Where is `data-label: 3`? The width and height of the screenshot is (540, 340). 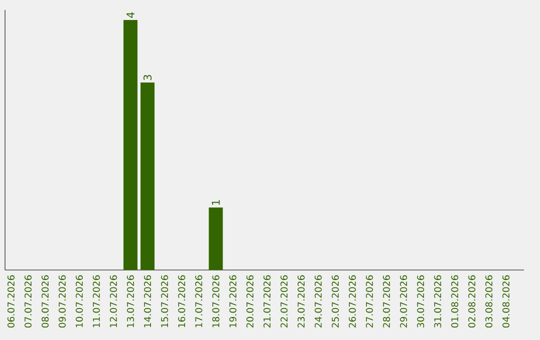 data-label: 3 is located at coordinates (147, 77).